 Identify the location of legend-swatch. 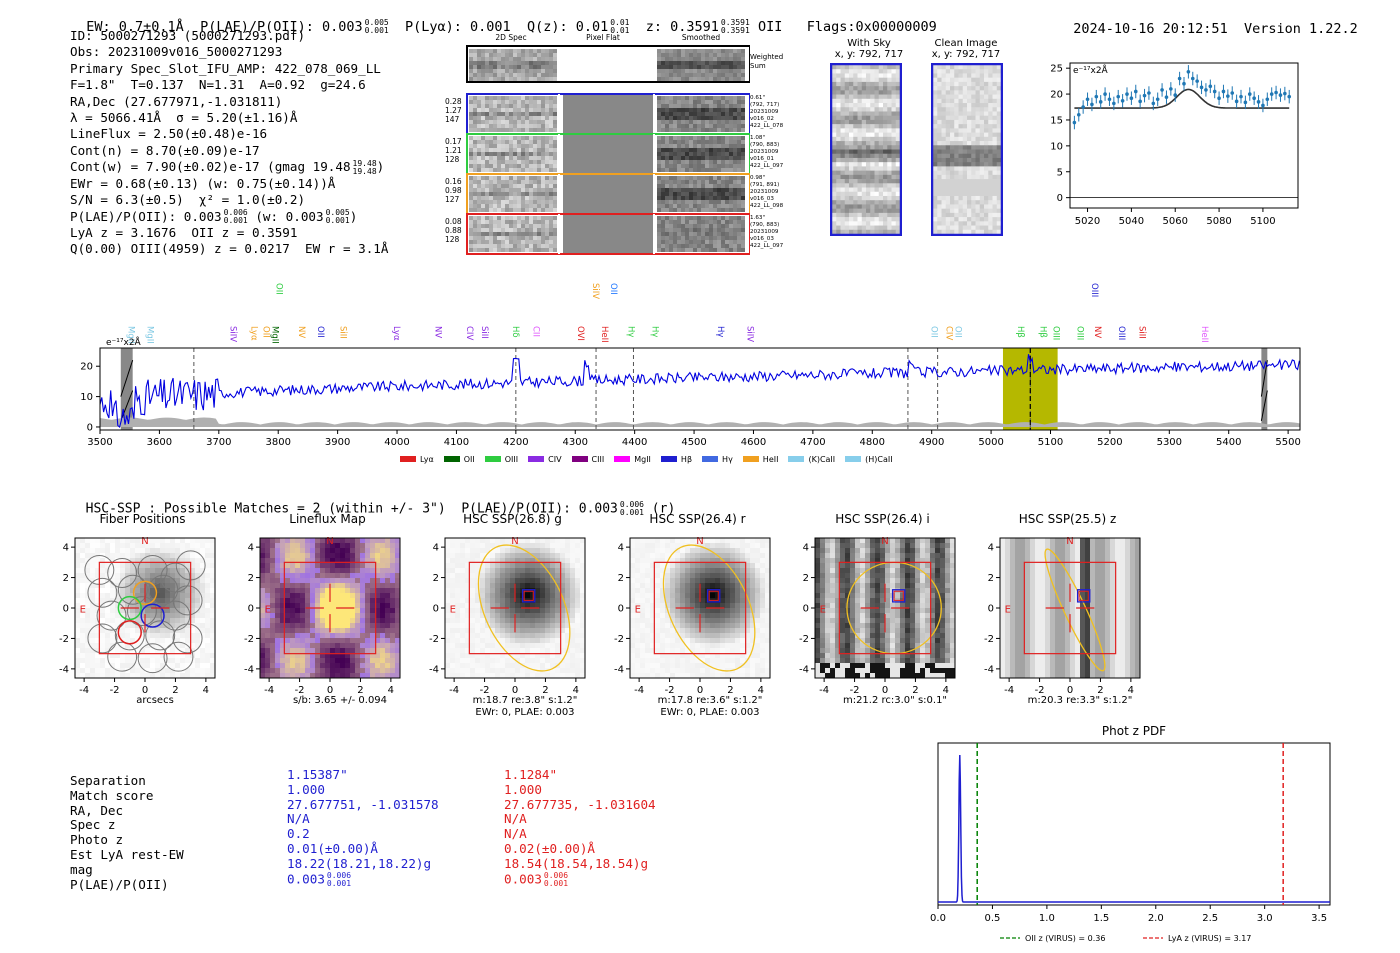
(750, 459).